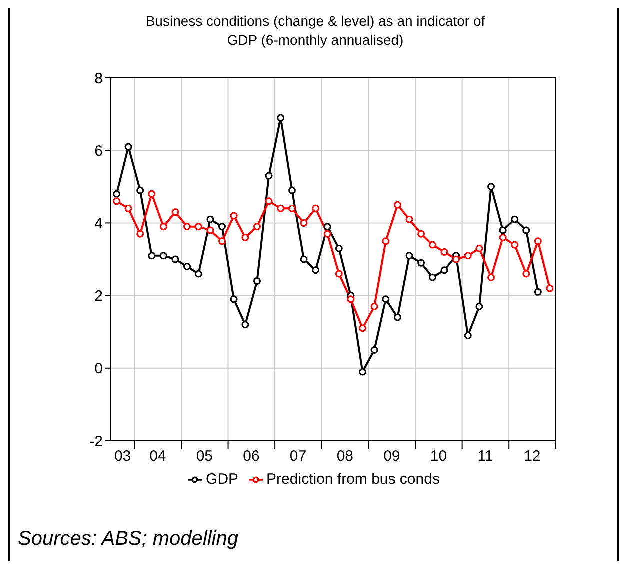 The height and width of the screenshot is (569, 627). I want to click on source-note: Sources: ABS; modelling, so click(128, 539).